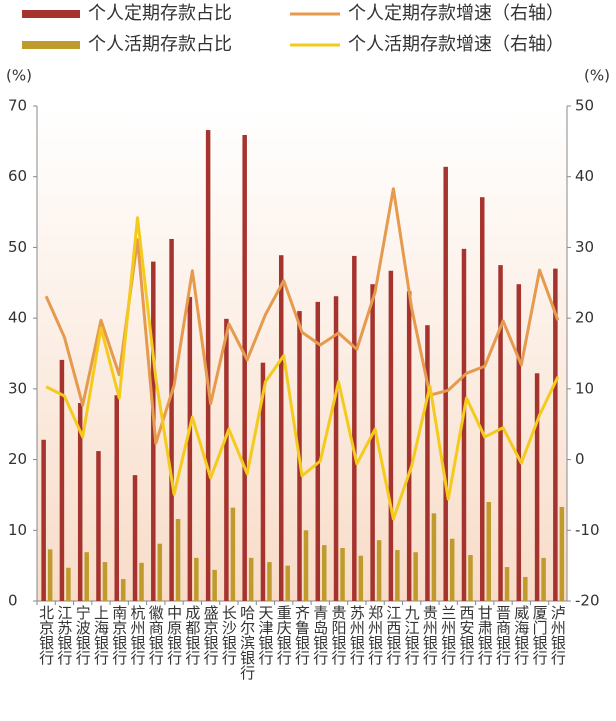 This screenshot has width=616, height=721. Describe the element at coordinates (17, 459) in the screenshot. I see `y-tick-label: 20` at that location.